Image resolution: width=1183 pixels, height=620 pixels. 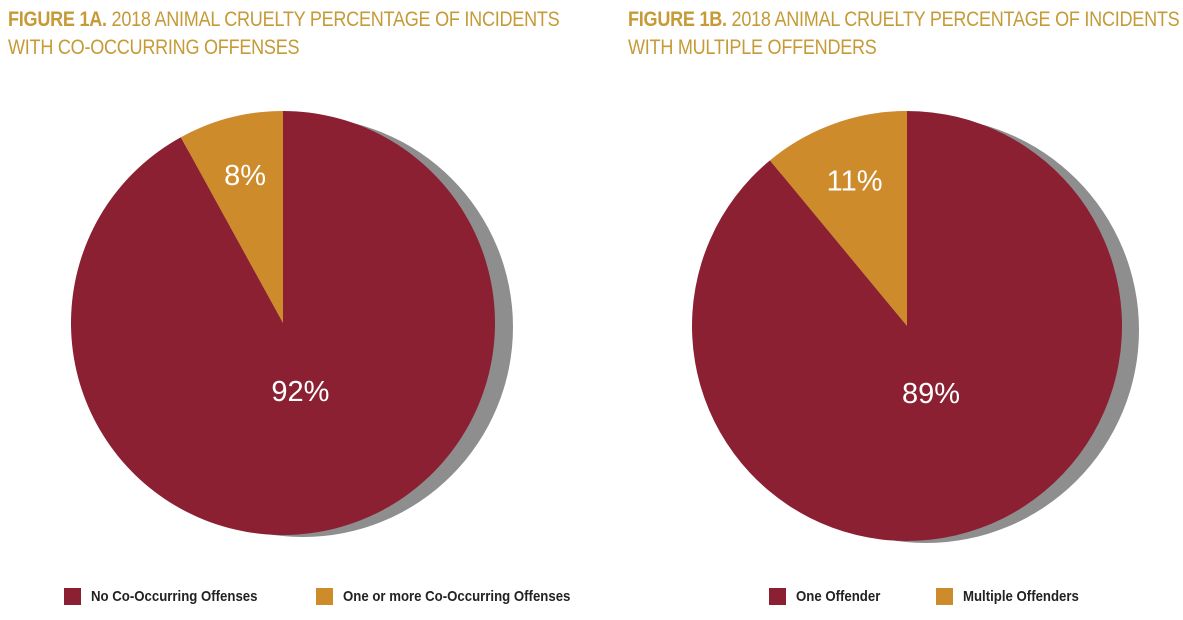 What do you see at coordinates (838, 596) in the screenshot?
I see `legend-label: One Offender` at bounding box center [838, 596].